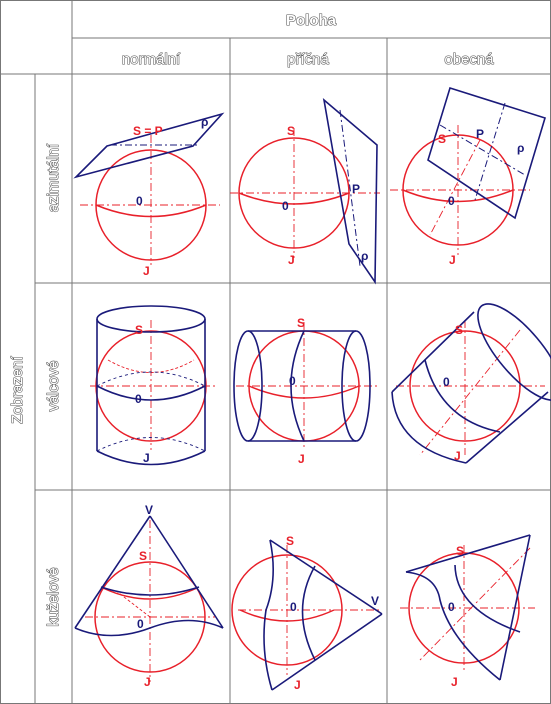 The image size is (551, 704). I want to click on cylindrical-oblique-figure: S 0 J, so click(471, 383).